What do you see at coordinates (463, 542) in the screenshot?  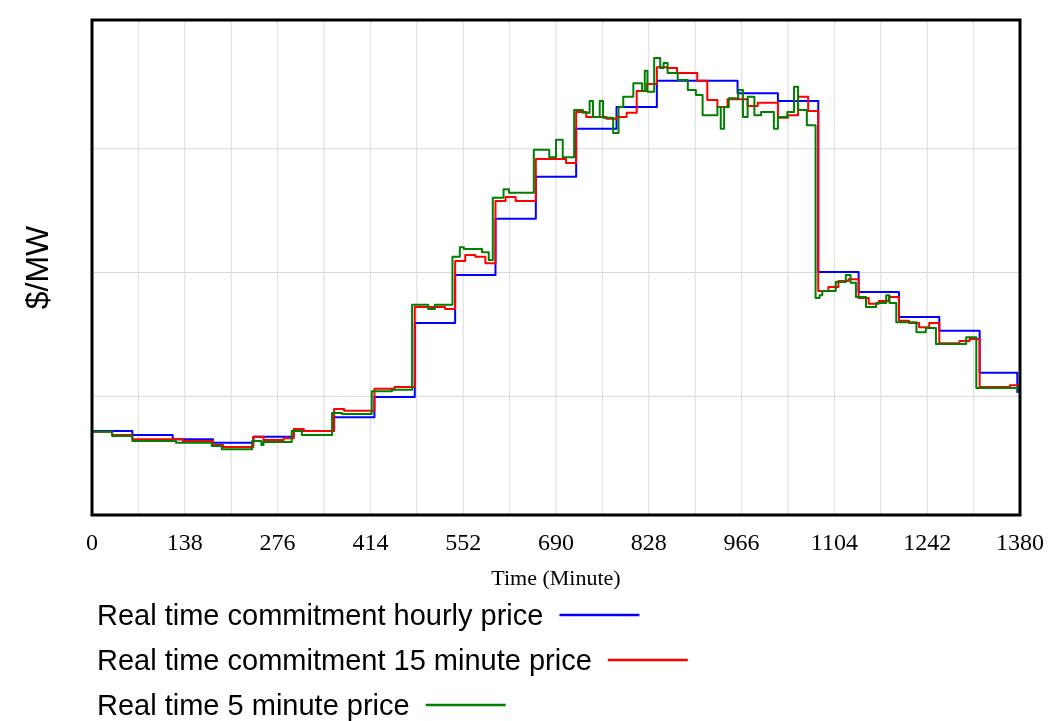 I see `x-tick-label: 552` at bounding box center [463, 542].